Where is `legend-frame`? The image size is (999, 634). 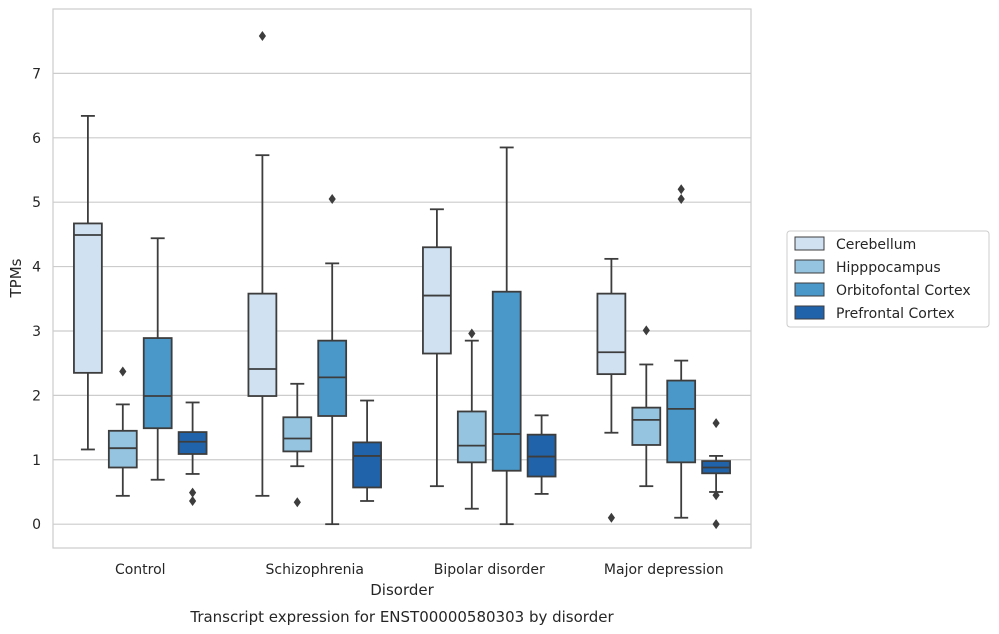
legend-frame is located at coordinates (888, 279).